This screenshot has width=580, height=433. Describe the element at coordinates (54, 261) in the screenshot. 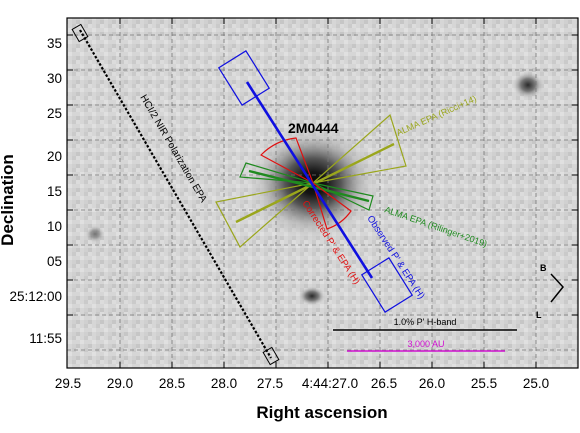

I see `y-tick-label: 05` at that location.